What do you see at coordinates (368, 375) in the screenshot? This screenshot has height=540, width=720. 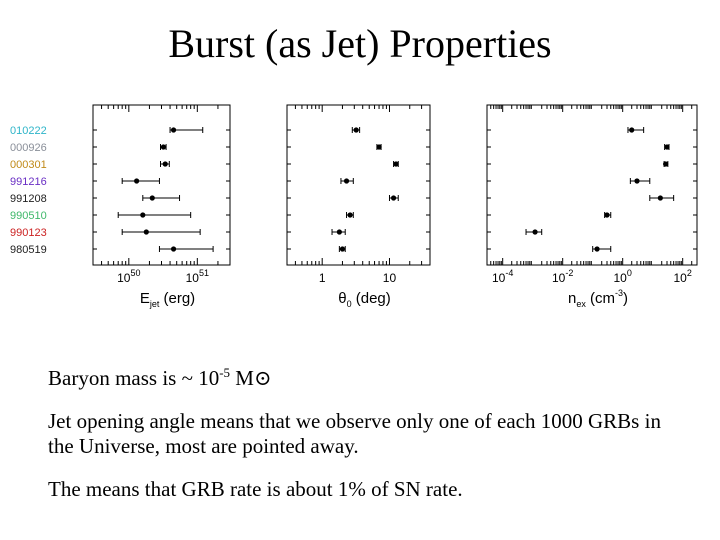 I see `bullet-baryon-mass: Baryon mass is ~ 10-5 M⊙` at bounding box center [368, 375].